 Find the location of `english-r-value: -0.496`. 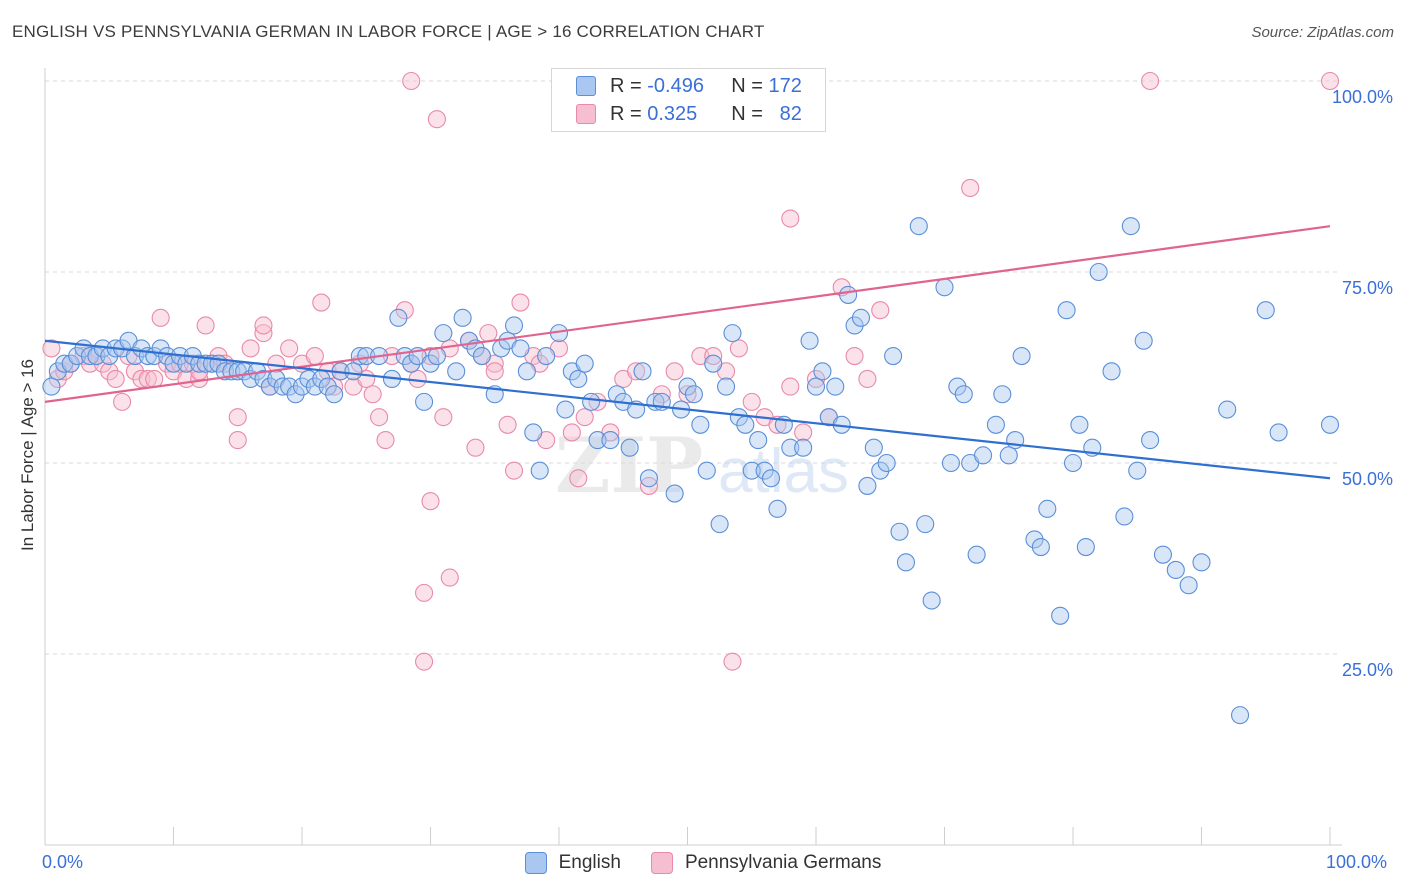

english-r-value: -0.496 is located at coordinates (675, 85).